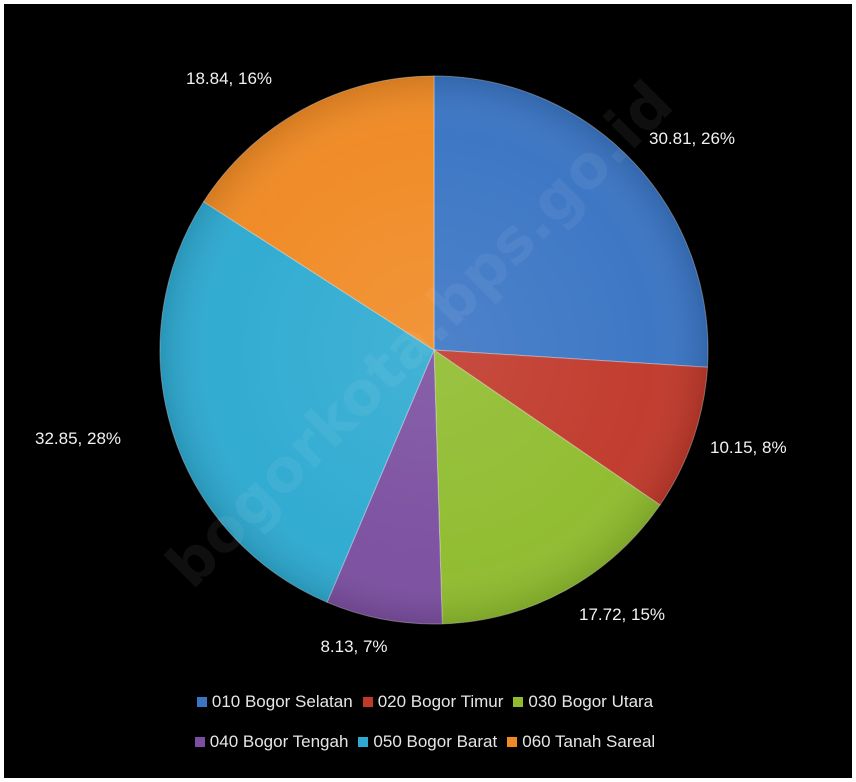  What do you see at coordinates (282, 701) in the screenshot?
I see `legend-label: 010 Bogor Selatan` at bounding box center [282, 701].